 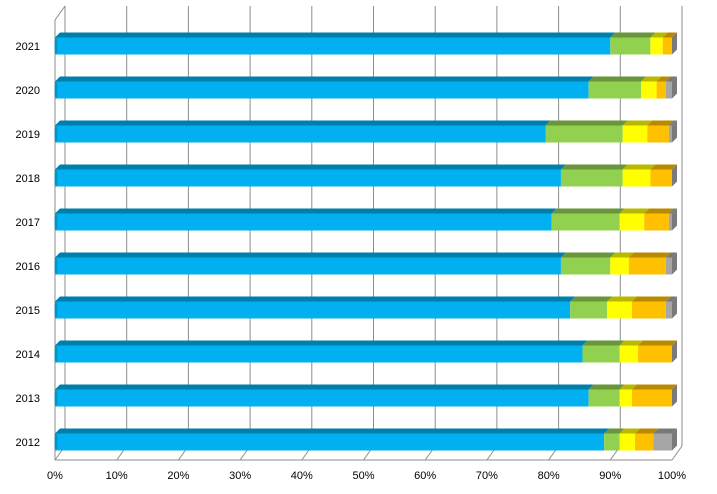 What do you see at coordinates (302, 476) in the screenshot?
I see `x-tick-label: 40%` at bounding box center [302, 476].